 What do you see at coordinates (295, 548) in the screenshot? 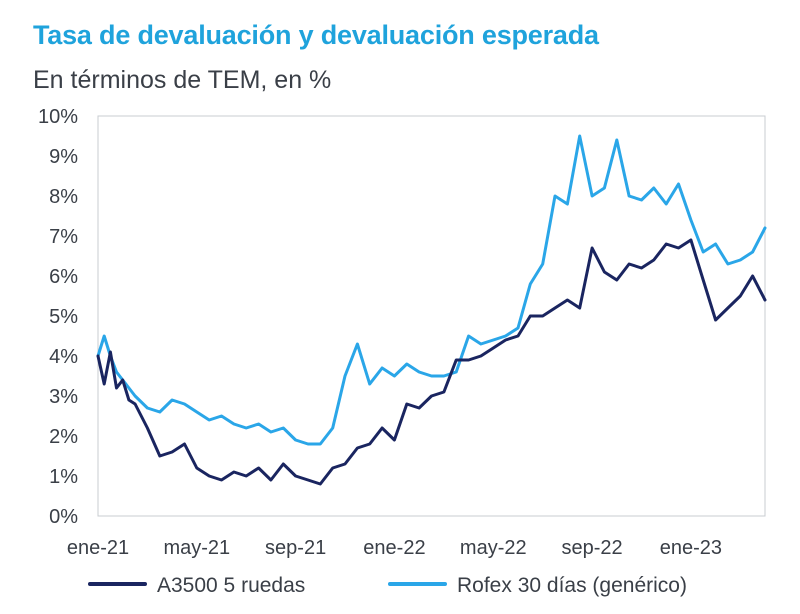
I see `x-tick-label: sep-21` at bounding box center [295, 548].